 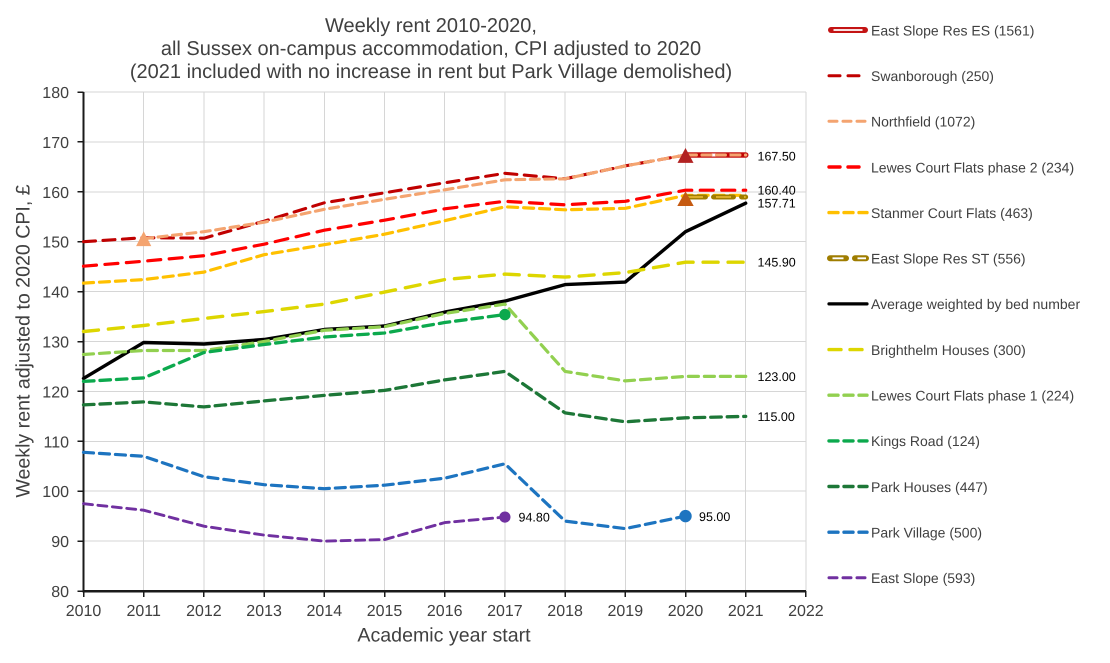 I want to click on svg-text: 115.00, so click(x=776, y=417).